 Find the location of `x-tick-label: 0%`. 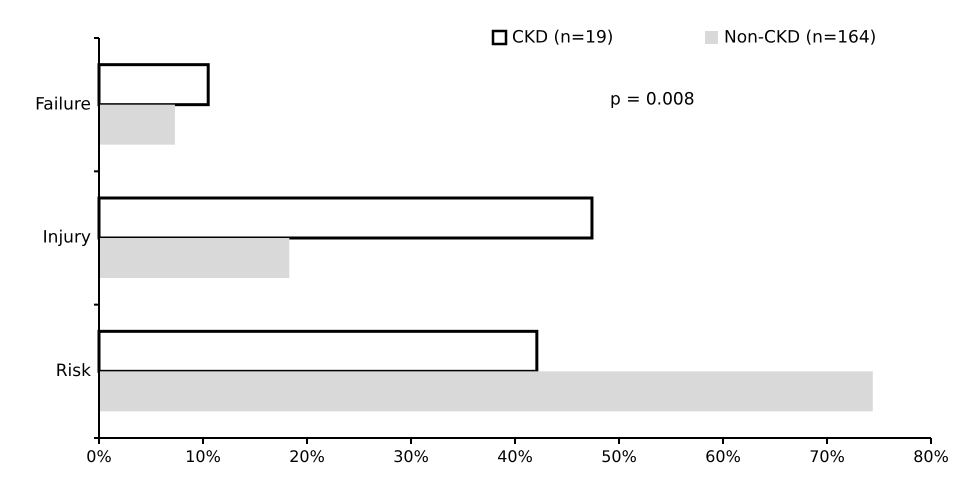

x-tick-label: 0% is located at coordinates (99, 456).